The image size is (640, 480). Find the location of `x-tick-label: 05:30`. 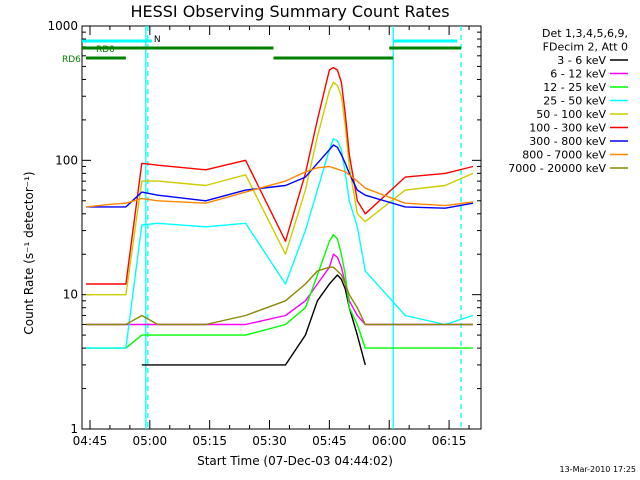

x-tick-label: 05:30 is located at coordinates (269, 441).